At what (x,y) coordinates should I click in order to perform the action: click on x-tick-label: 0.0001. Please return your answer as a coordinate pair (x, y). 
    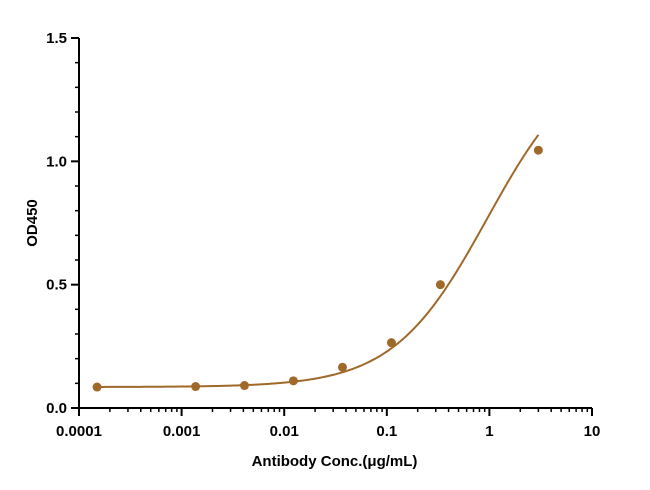
    Looking at the image, I should click on (79, 431).